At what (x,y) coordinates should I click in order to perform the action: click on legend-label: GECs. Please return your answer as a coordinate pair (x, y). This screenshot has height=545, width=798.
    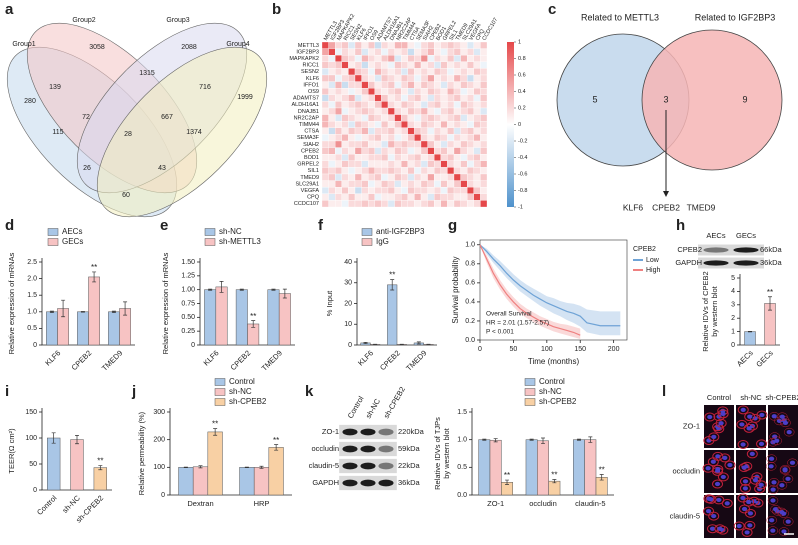
    Looking at the image, I should click on (72, 241).